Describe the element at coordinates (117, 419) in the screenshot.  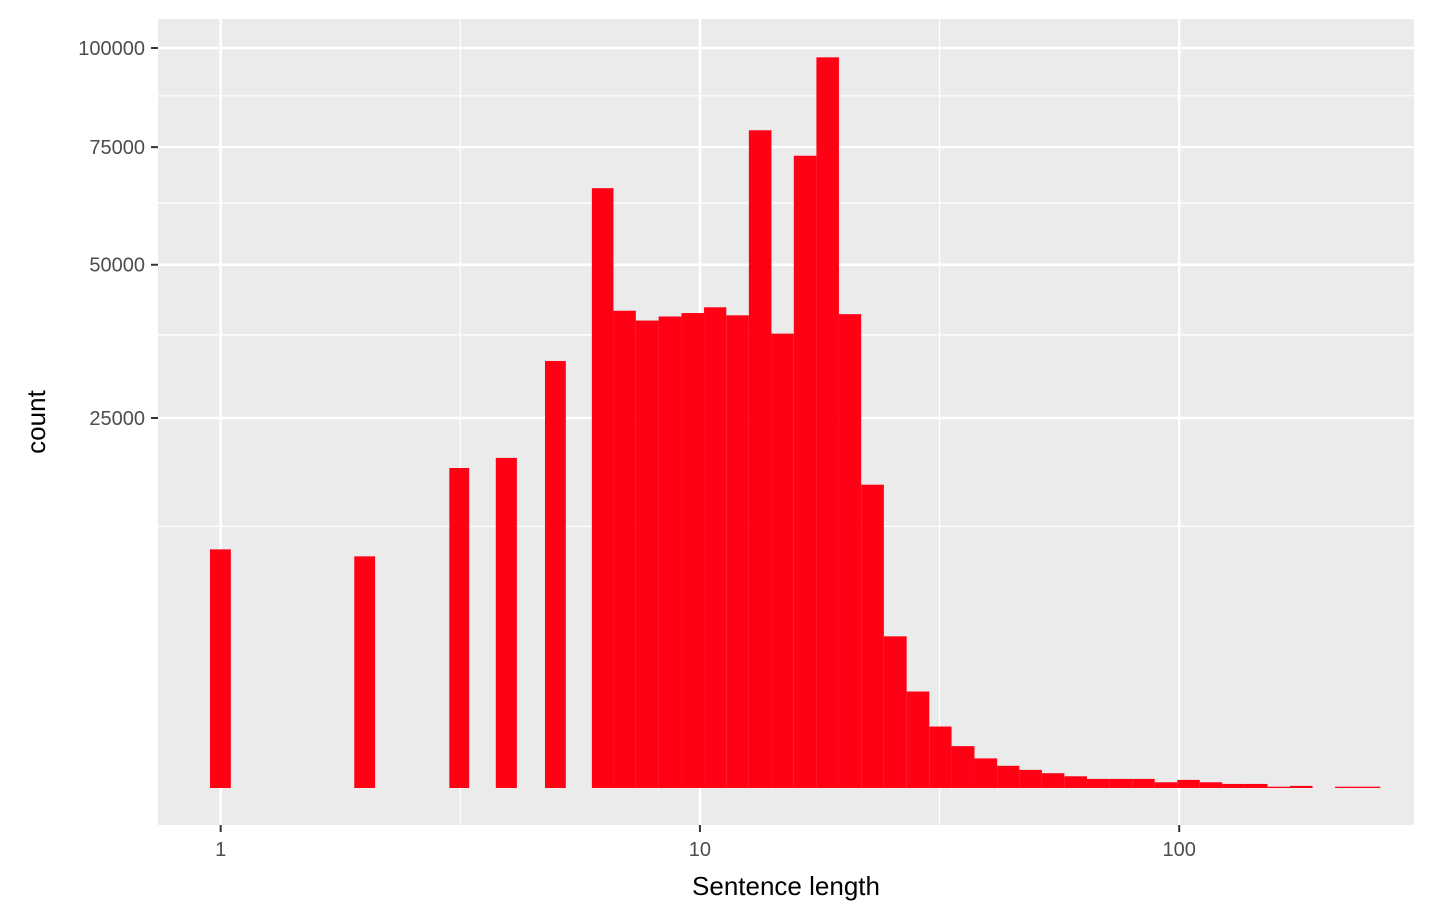
I see `y-tick-label: 25000` at that location.